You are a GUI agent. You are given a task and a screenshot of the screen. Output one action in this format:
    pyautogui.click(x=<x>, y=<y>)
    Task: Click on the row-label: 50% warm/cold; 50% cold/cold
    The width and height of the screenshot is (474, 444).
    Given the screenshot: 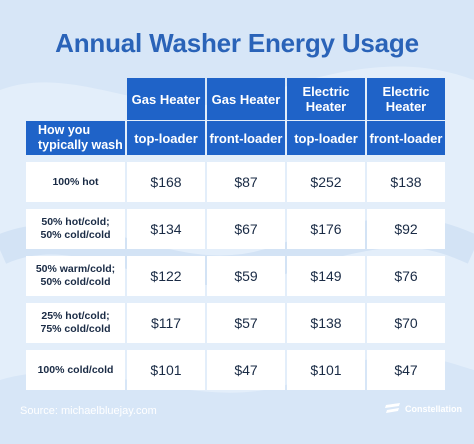 What is the action you would take?
    pyautogui.click(x=75, y=276)
    